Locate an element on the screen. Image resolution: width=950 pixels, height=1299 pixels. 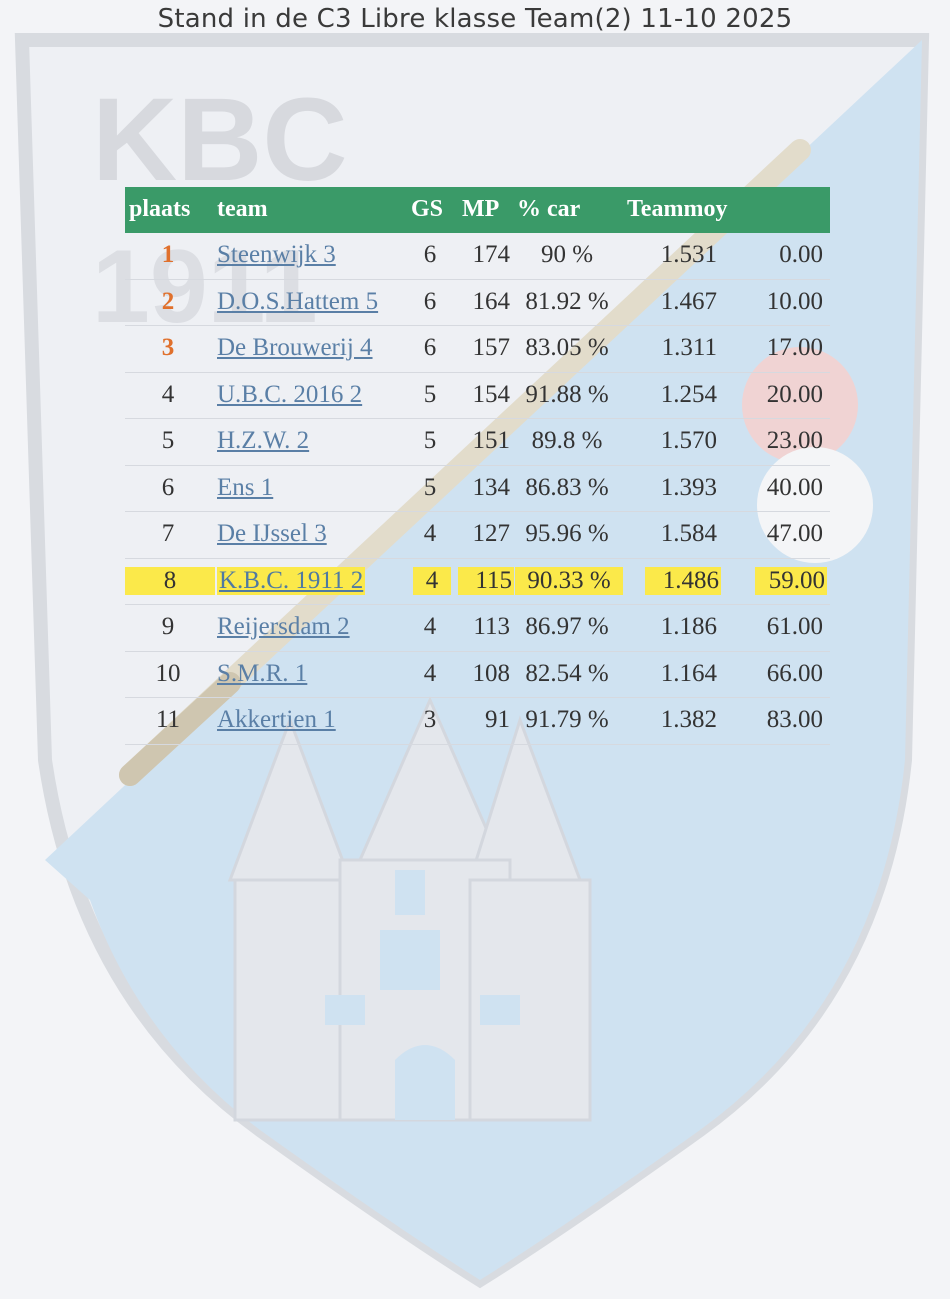
cell-plaats: 5 is located at coordinates (168, 440).